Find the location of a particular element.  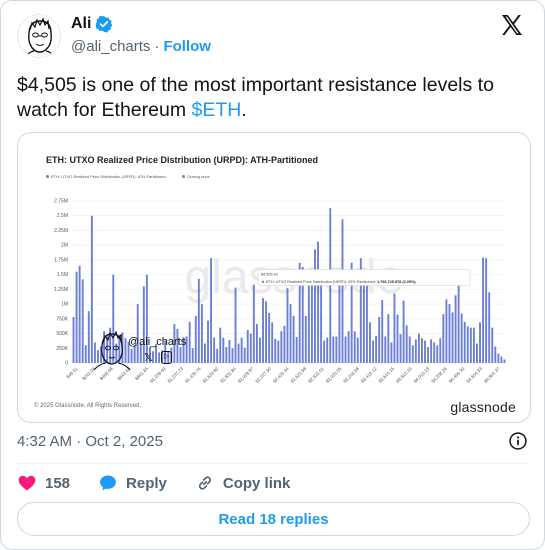

x-tick-label: $1,039.69 is located at coordinates (158, 375).